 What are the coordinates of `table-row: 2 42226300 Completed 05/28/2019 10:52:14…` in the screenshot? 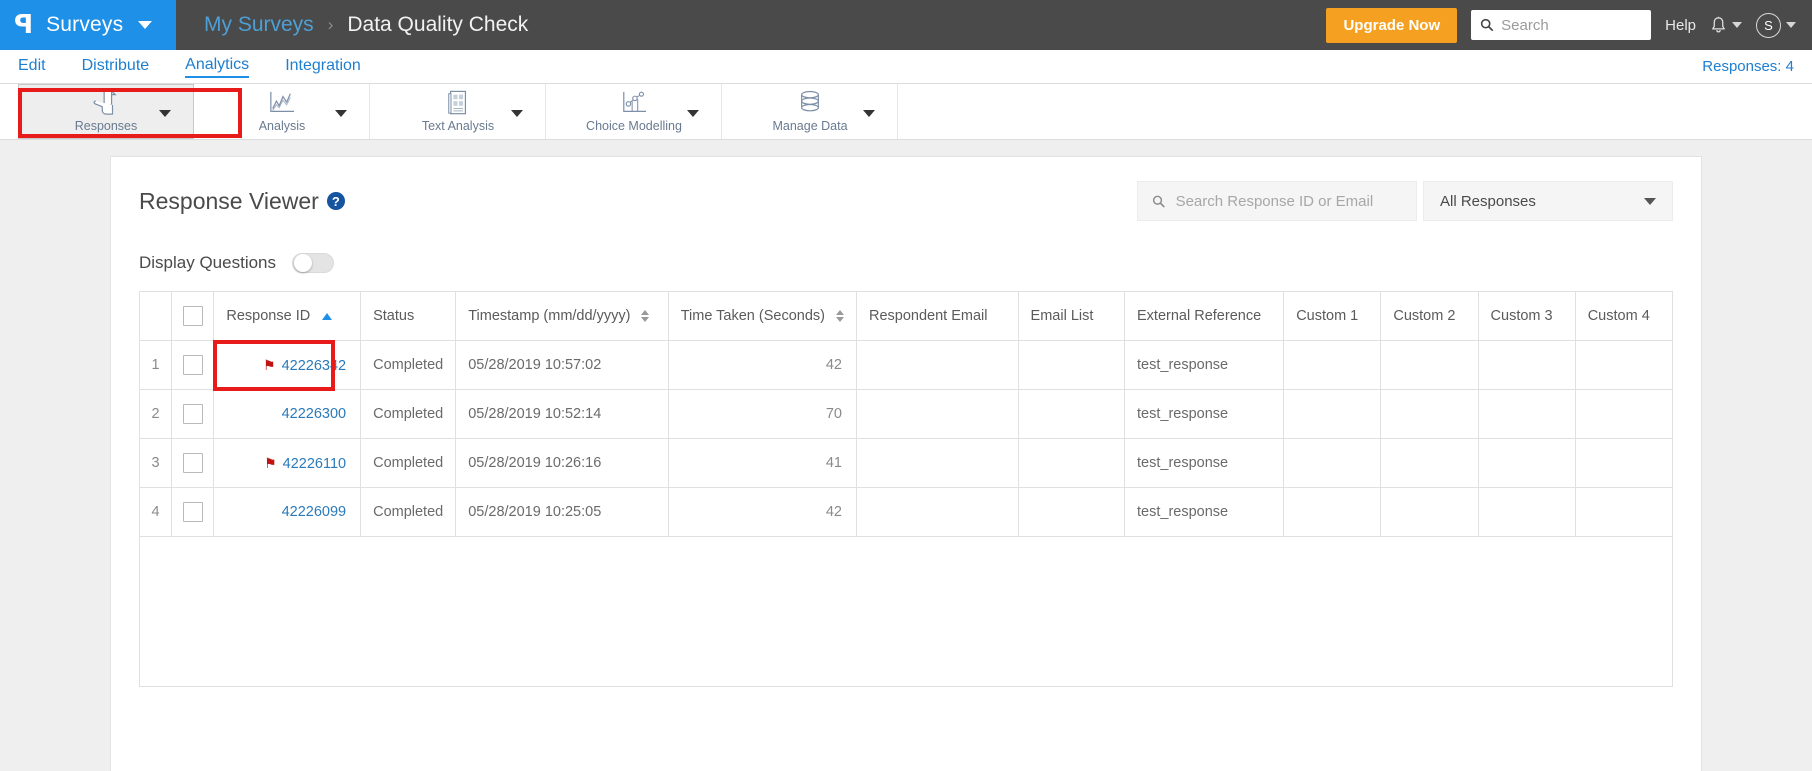 It's located at (906, 414).